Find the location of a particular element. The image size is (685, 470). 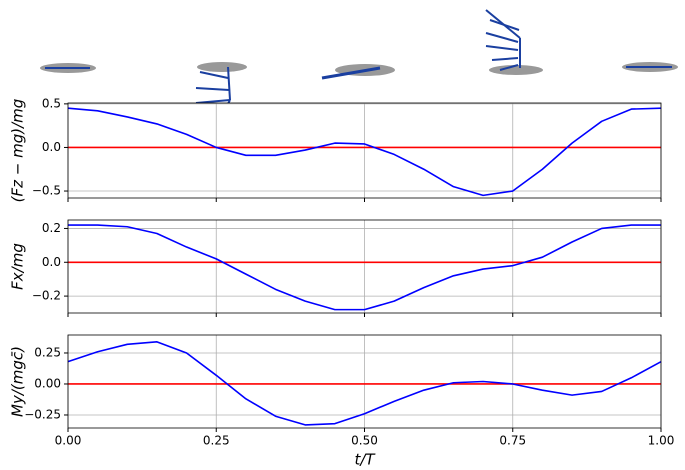

x-tick-label: 1.00 is located at coordinates (661, 441).